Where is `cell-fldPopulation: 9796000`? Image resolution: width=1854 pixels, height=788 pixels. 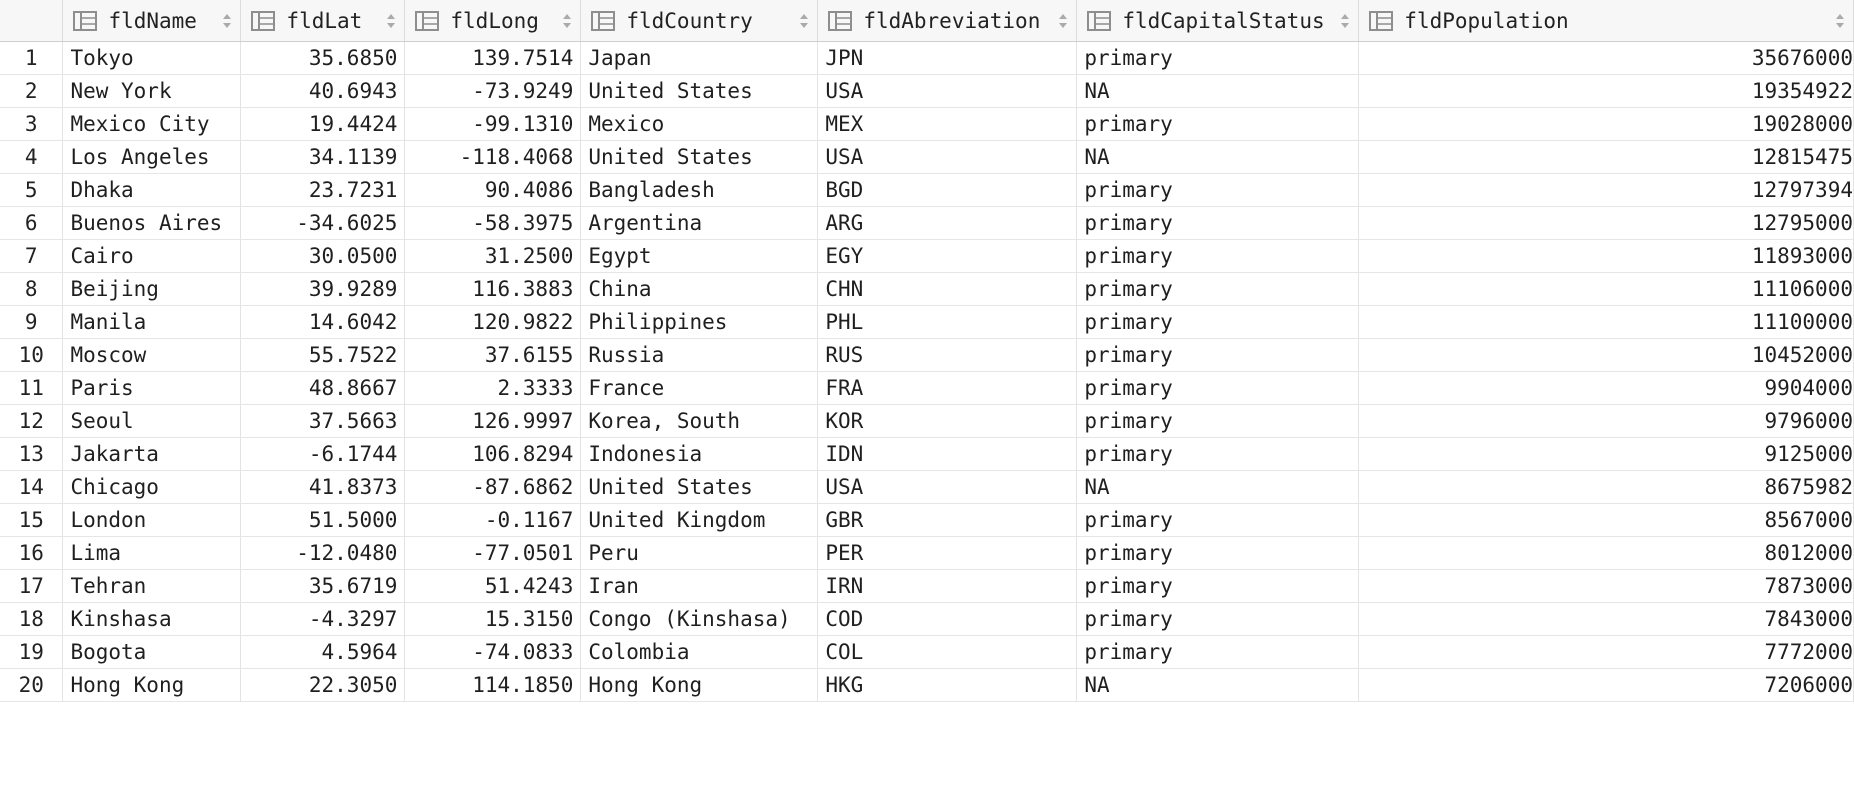
cell-fldPopulation: 9796000 is located at coordinates (1606, 421).